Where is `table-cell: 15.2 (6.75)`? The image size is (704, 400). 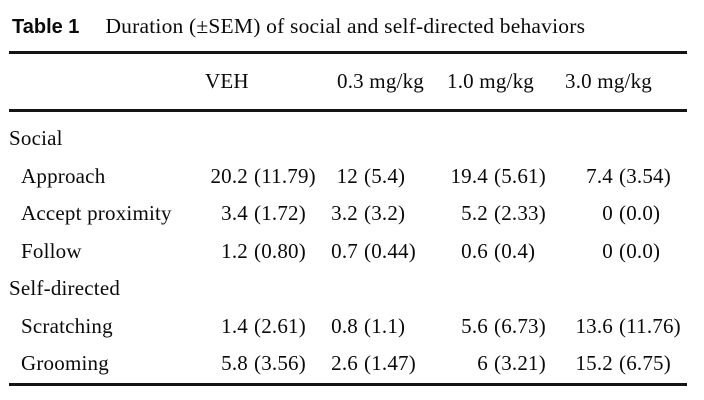 table-cell: 15.2 (6.75) is located at coordinates (623, 363).